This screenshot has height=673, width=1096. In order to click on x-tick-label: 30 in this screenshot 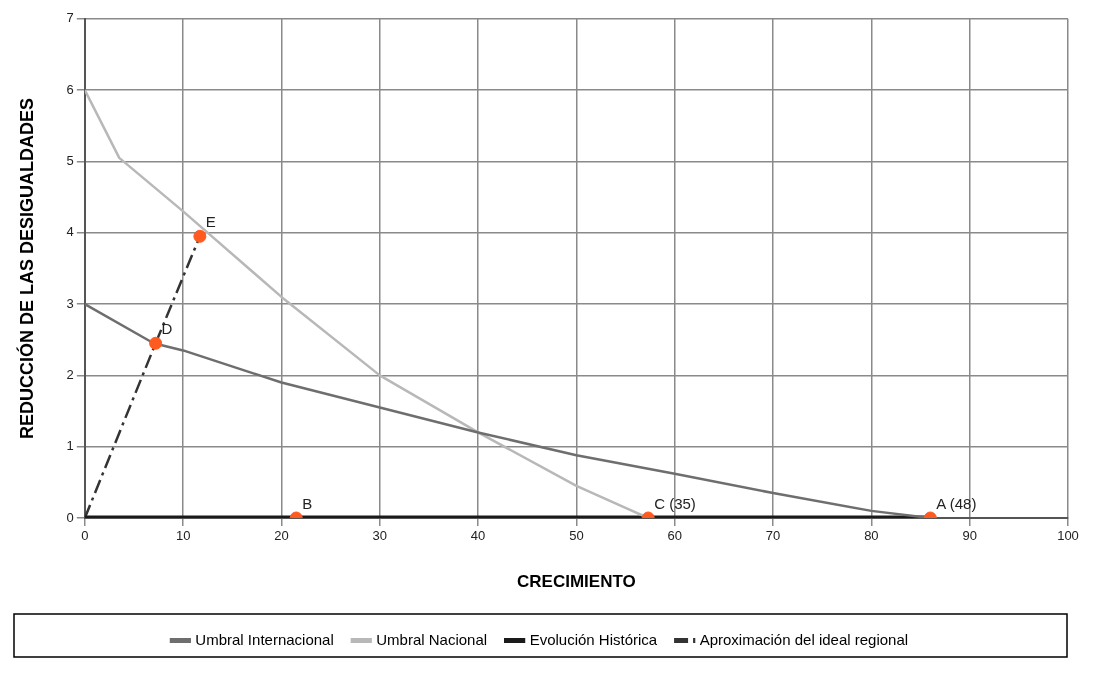, I will do `click(380, 536)`.